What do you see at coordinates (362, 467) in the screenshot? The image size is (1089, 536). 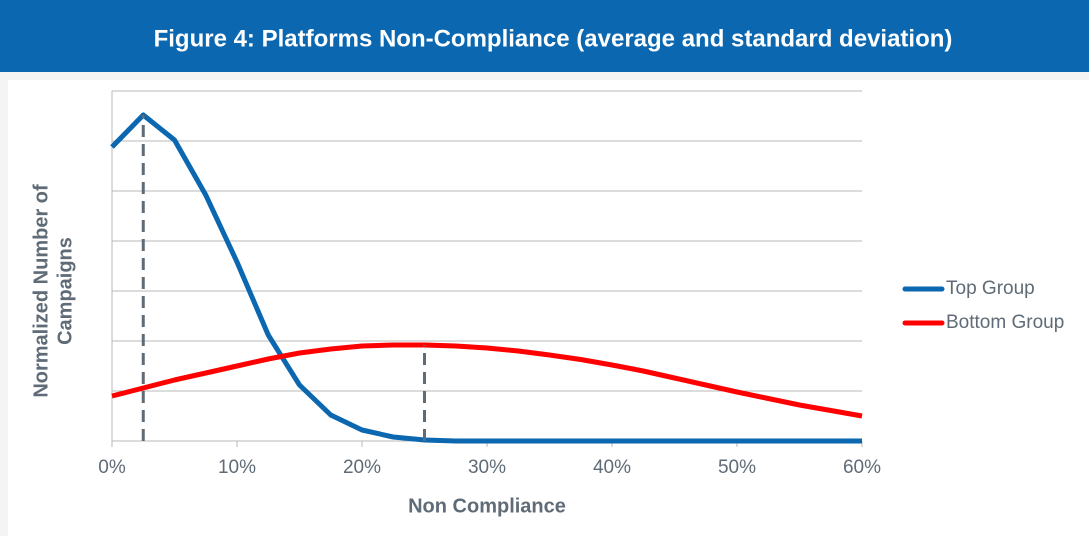 I see `x-tick-label: 20%` at bounding box center [362, 467].